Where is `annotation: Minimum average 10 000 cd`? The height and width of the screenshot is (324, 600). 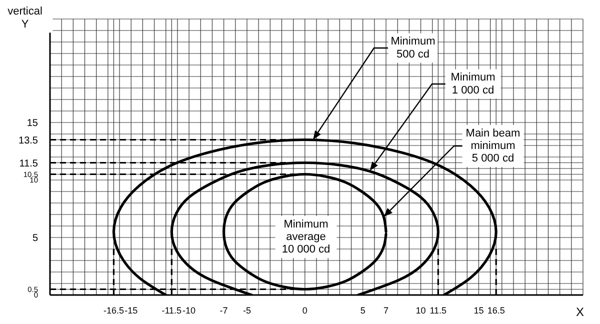 annotation: Minimum average 10 000 cd is located at coordinates (306, 237).